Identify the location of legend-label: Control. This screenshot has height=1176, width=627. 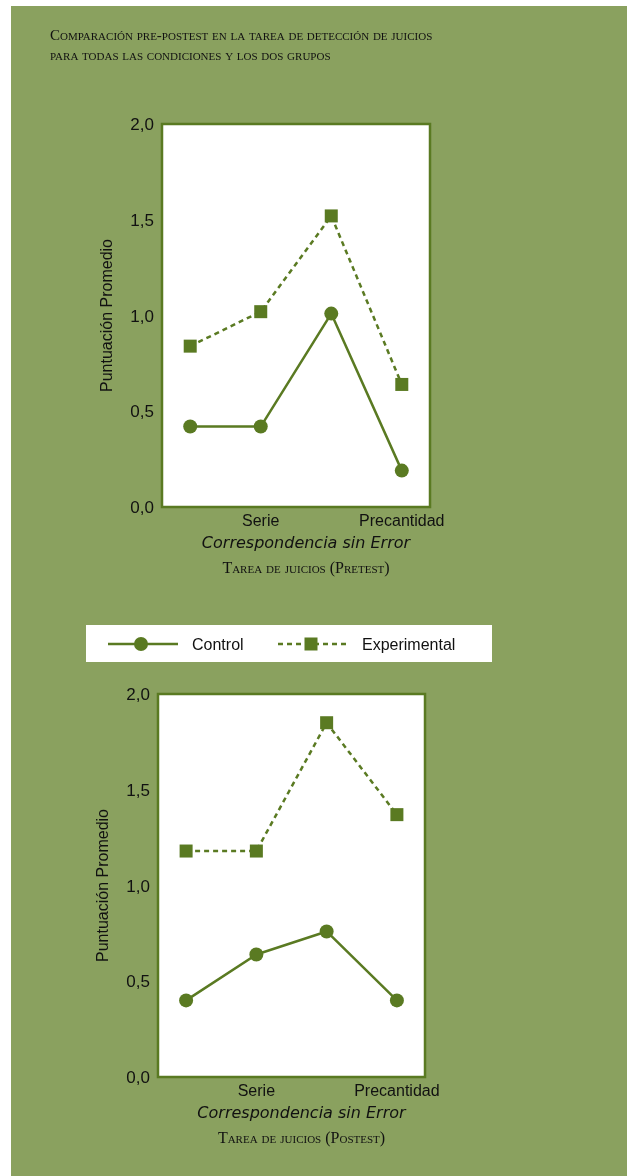
(218, 644).